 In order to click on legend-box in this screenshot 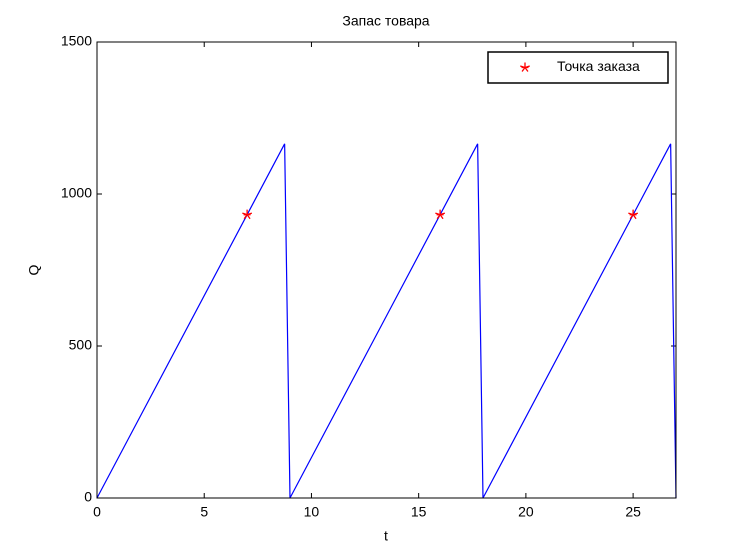, I will do `click(578, 67)`.